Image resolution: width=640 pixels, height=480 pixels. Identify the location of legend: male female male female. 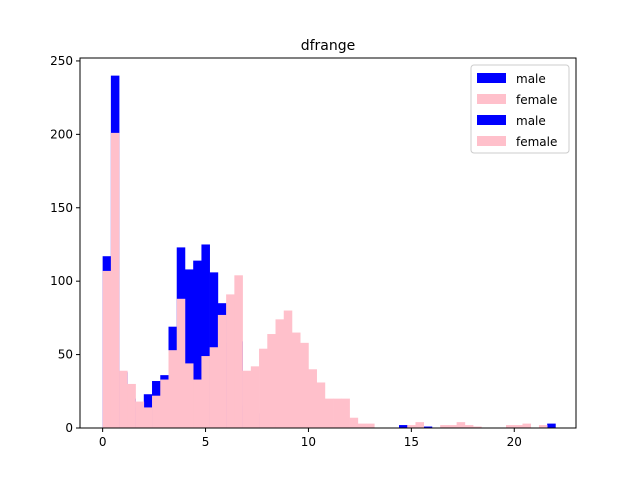
(520, 109).